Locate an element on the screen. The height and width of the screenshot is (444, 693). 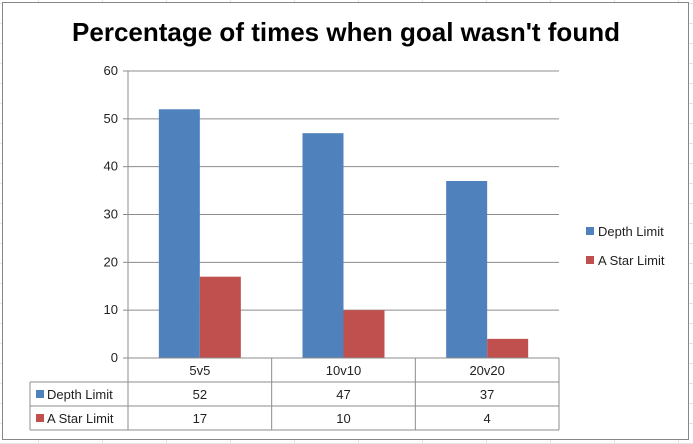
legend-label: Depth Limit is located at coordinates (631, 231).